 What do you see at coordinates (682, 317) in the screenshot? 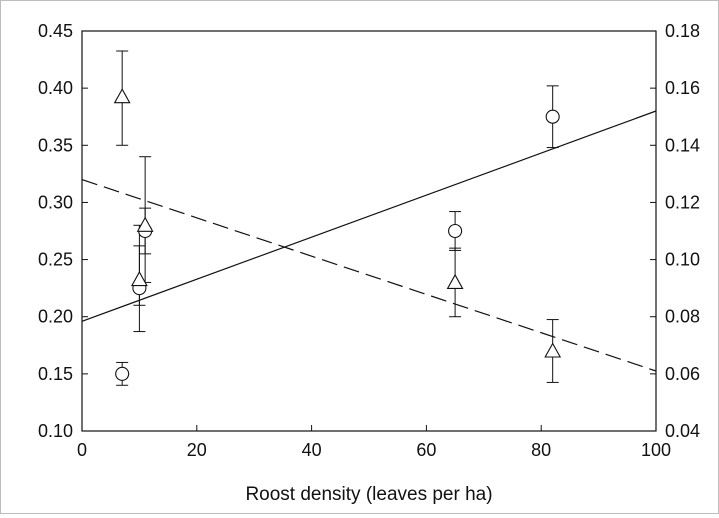
I see `y-right-tick-label: 0.08` at bounding box center [682, 317].